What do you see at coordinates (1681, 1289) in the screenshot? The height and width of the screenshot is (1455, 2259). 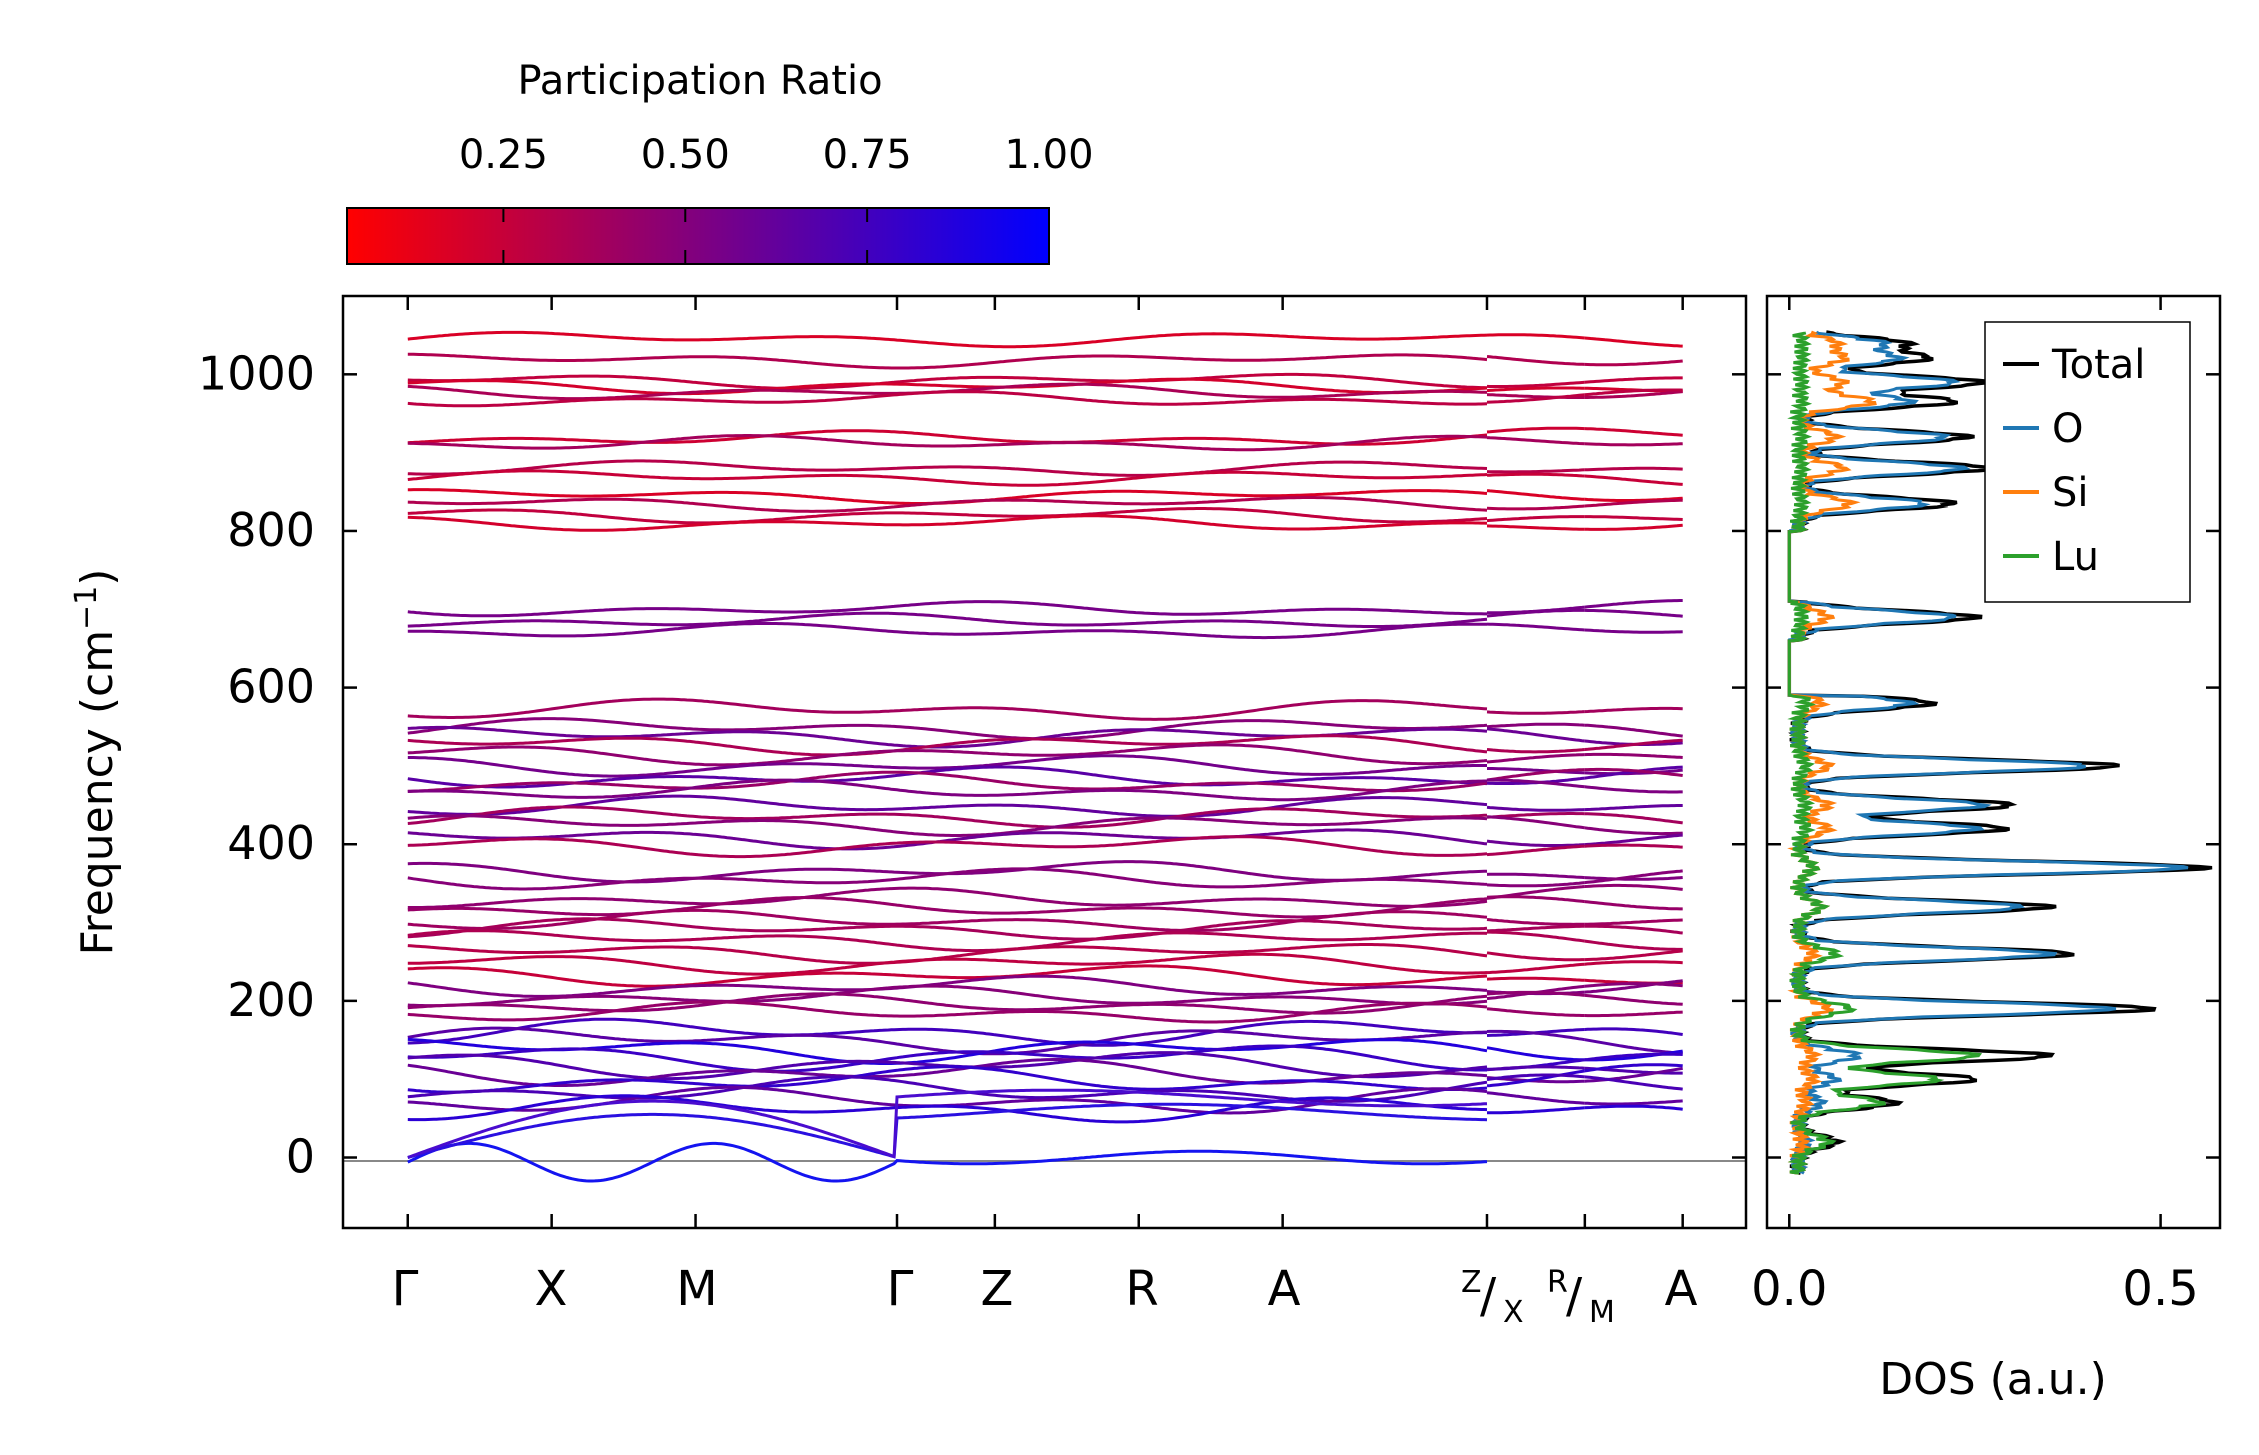 I see `kpath-label-a-2: A` at bounding box center [1681, 1289].